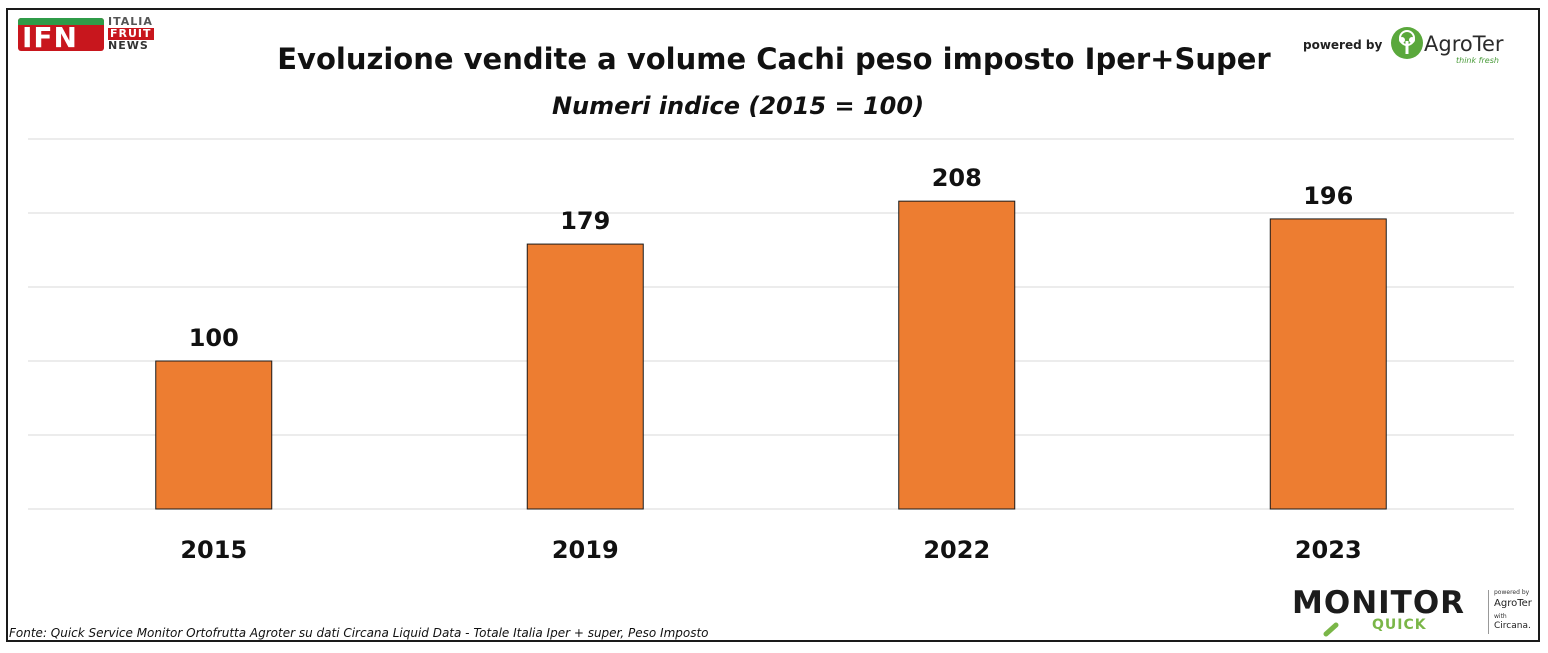 The width and height of the screenshot is (1548, 653). I want to click on agroter-tagline: think fresh, so click(1477, 60).